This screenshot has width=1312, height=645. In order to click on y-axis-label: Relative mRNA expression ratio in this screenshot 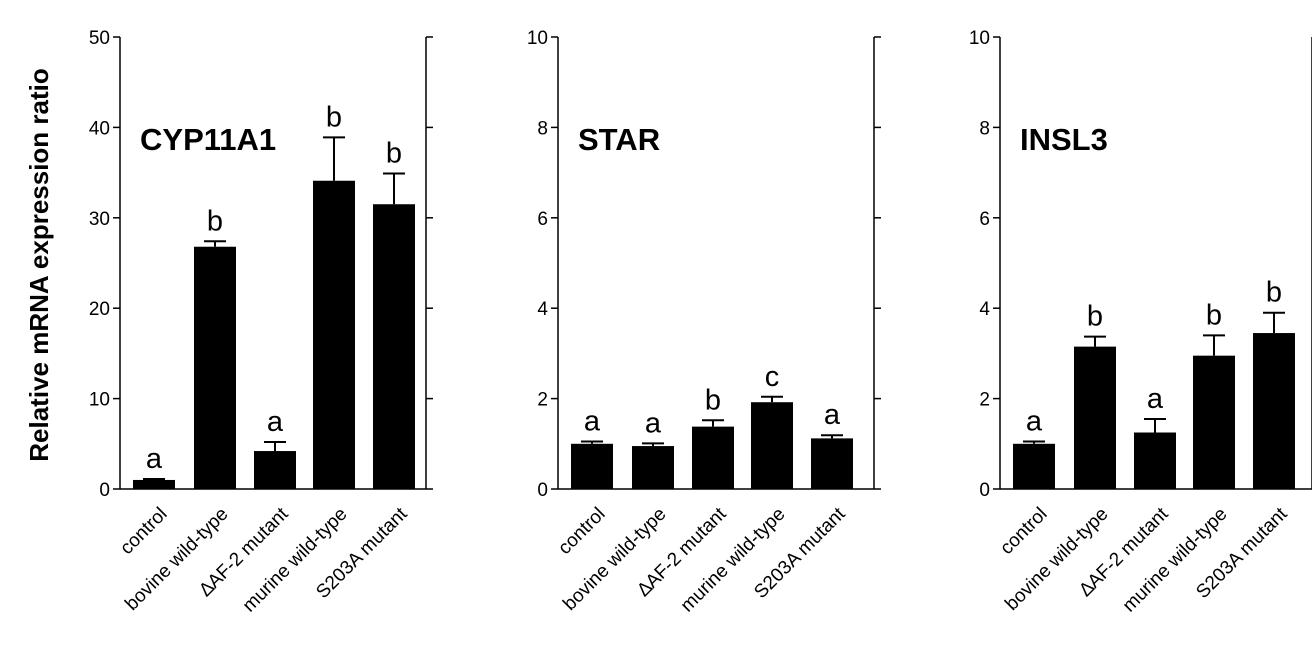, I will do `click(39, 265)`.